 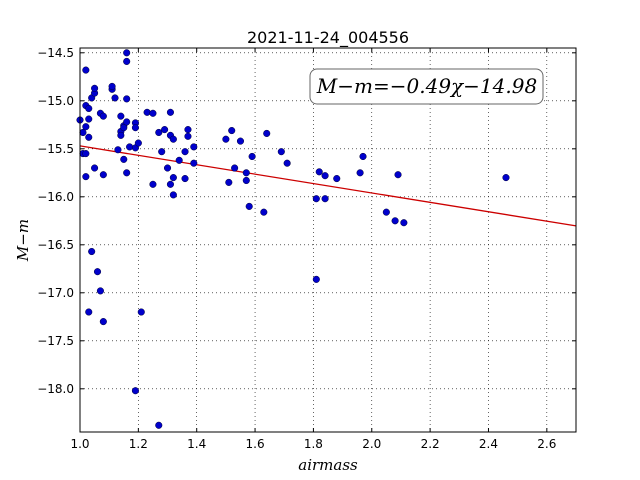 I want to click on x-axis-label: airmass, so click(x=328, y=465).